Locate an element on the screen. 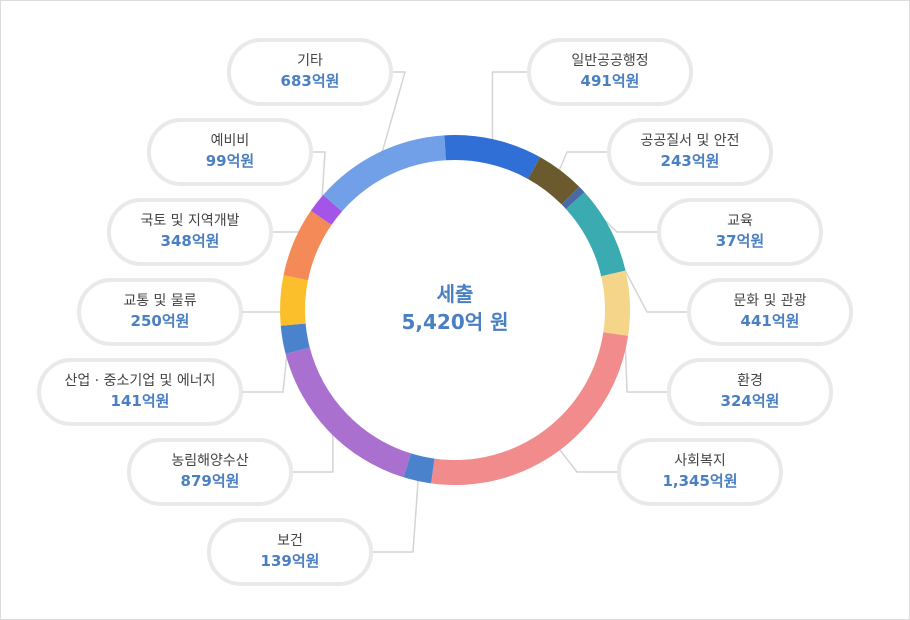 Image resolution: width=910 pixels, height=620 pixels. category-value: 243억원 is located at coordinates (690, 161).